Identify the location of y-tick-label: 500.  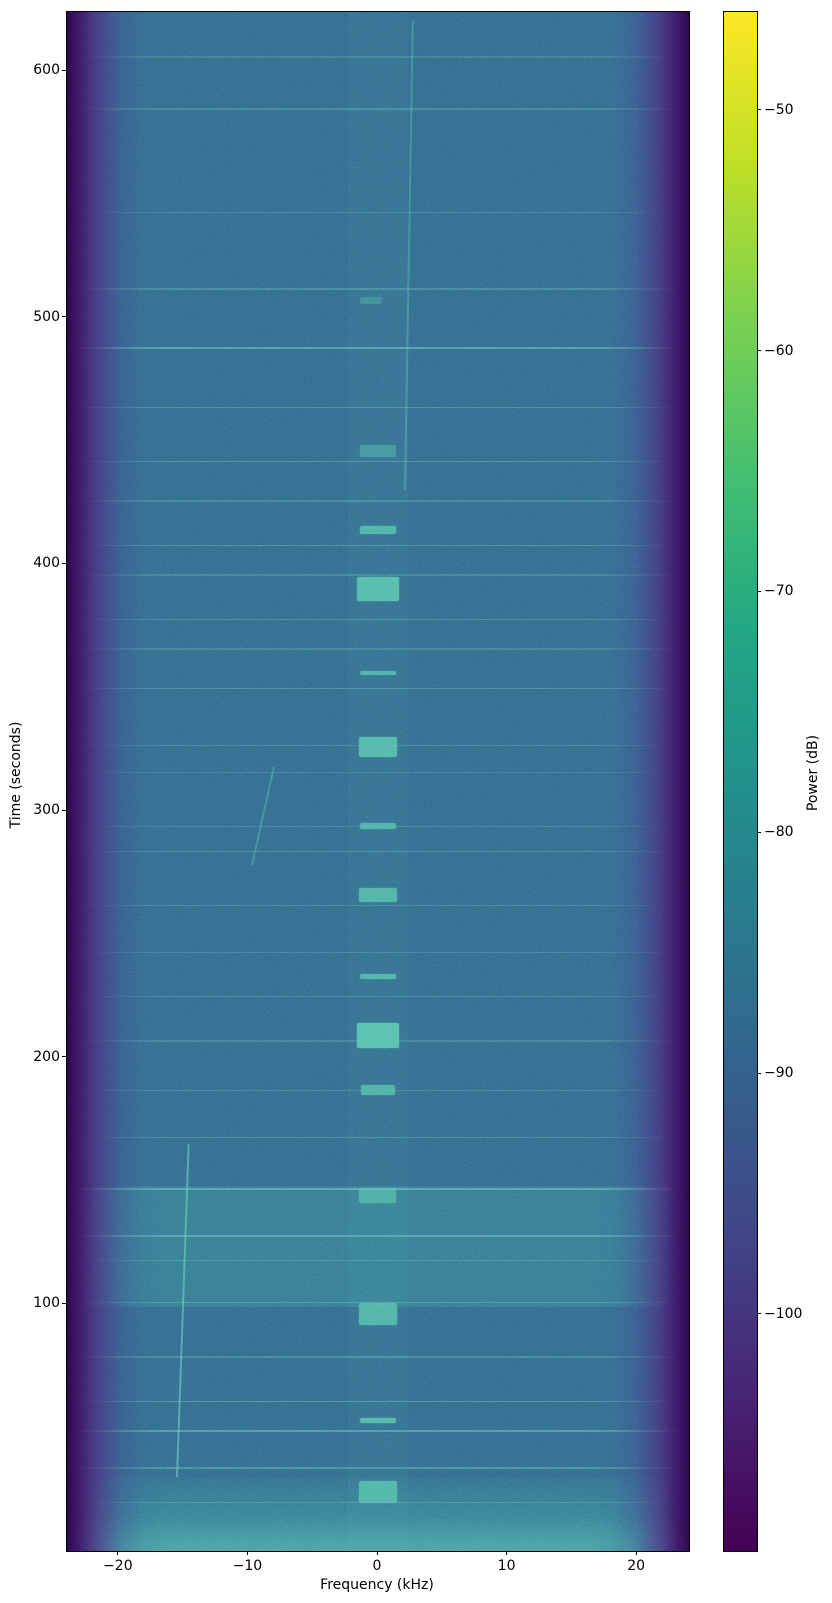
(46, 316).